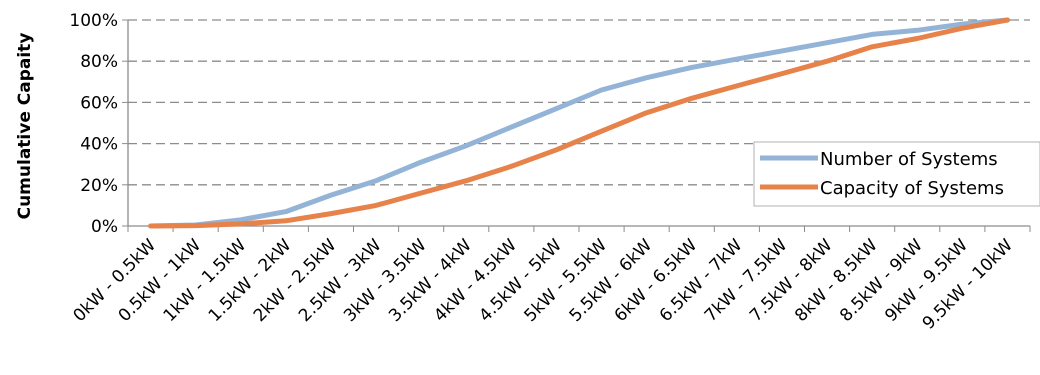  I want to click on legend-label-number-of-systems: Number of Systems, so click(909, 159).